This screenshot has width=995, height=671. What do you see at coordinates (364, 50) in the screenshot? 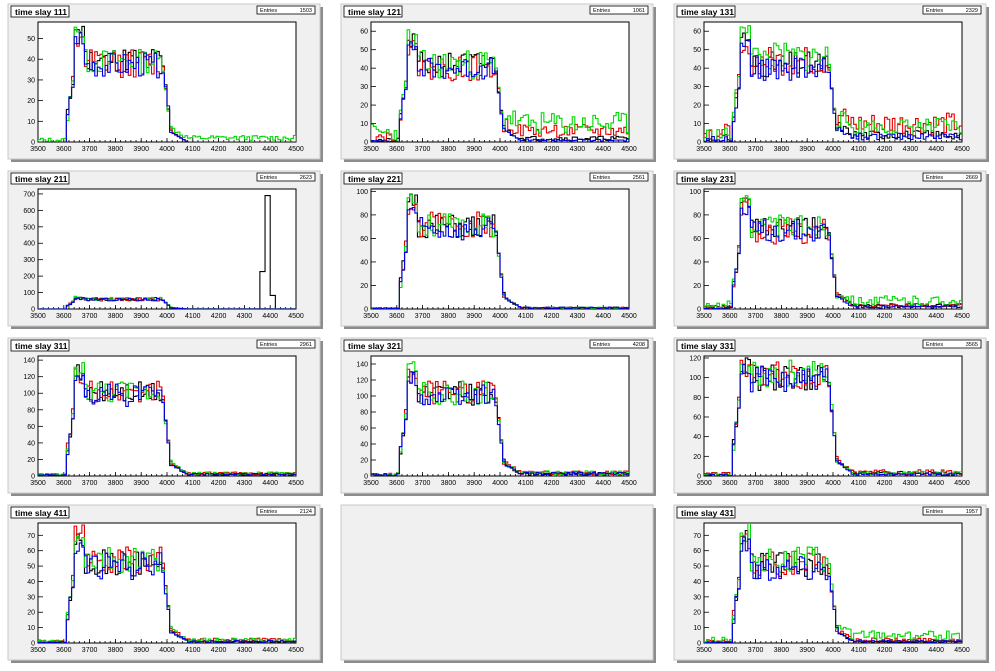
I see `y-tick-label: 50` at bounding box center [364, 50].